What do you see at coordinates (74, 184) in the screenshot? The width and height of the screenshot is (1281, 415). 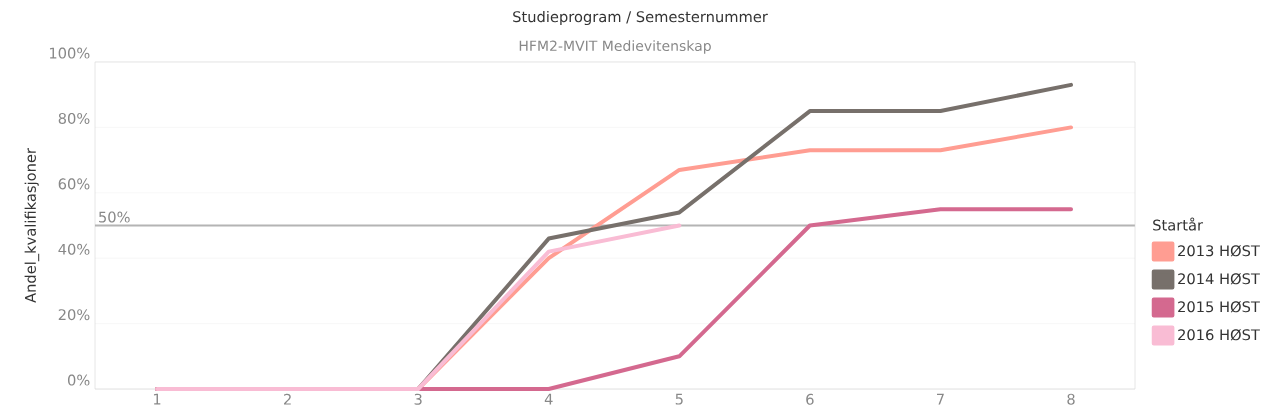 I see `y-tick-label: 60%` at bounding box center [74, 184].